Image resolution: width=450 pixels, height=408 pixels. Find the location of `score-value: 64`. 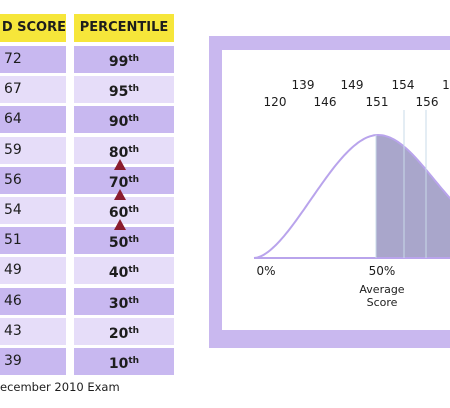

score-value: 64 is located at coordinates (13, 119).